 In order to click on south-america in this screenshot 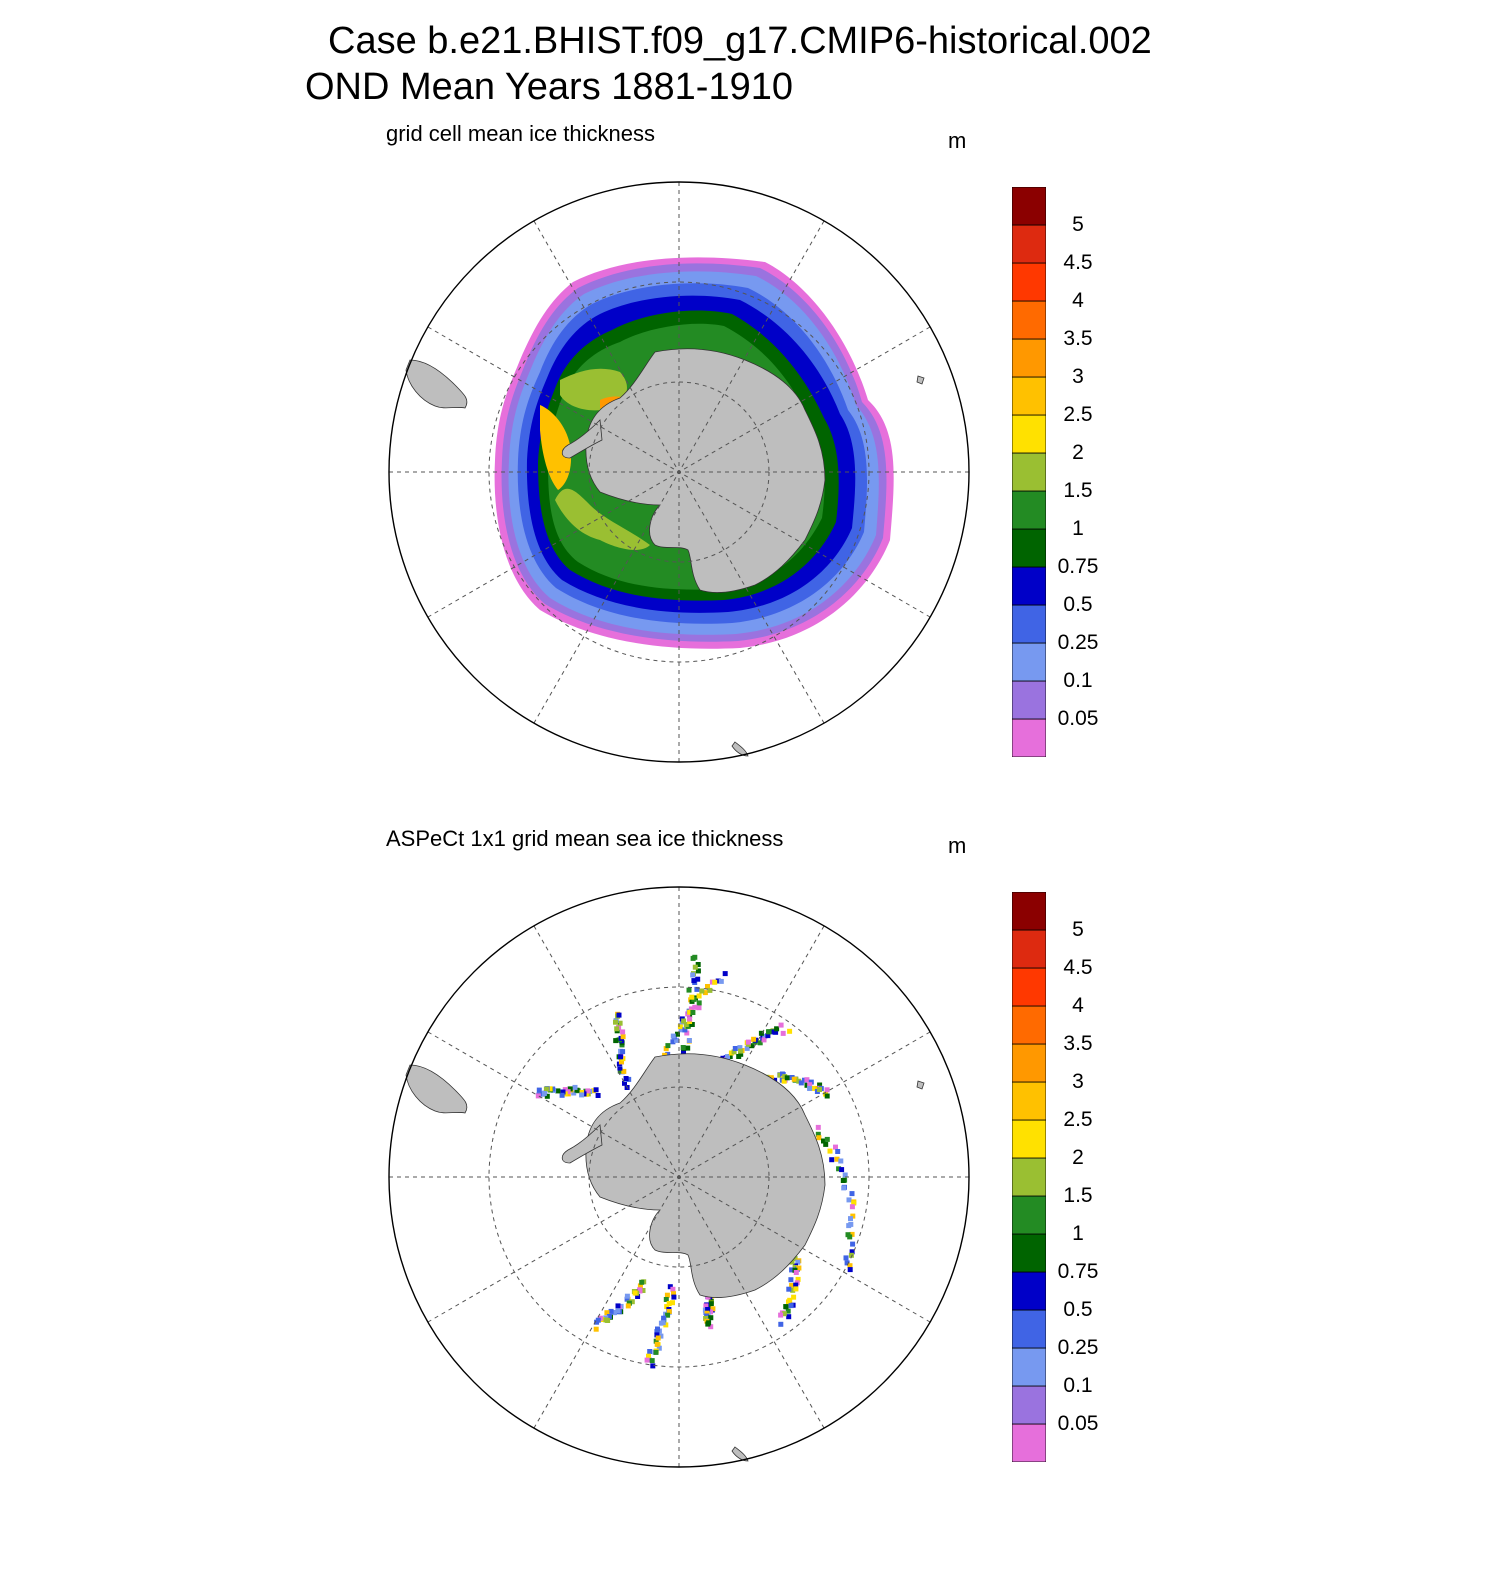, I will do `click(436, 384)`.